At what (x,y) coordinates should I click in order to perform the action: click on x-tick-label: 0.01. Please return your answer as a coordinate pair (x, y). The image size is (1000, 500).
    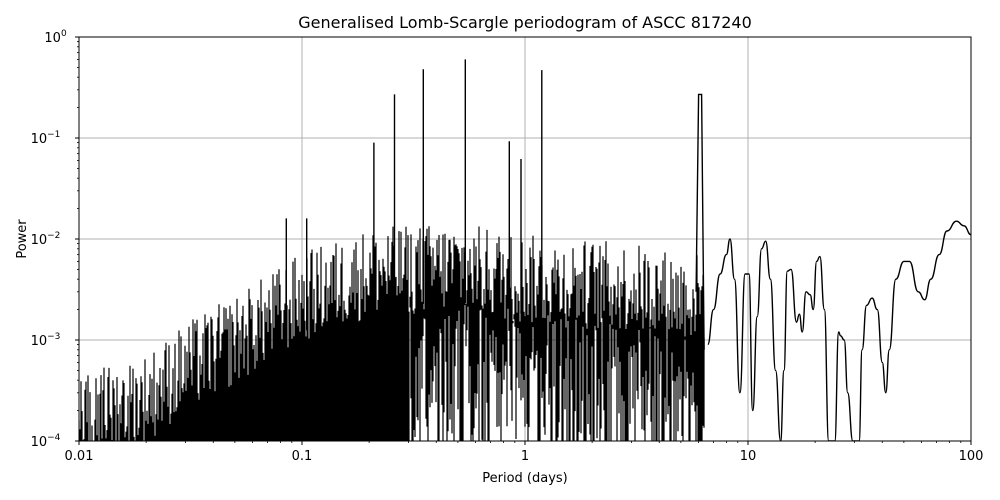
    Looking at the image, I should click on (79, 456).